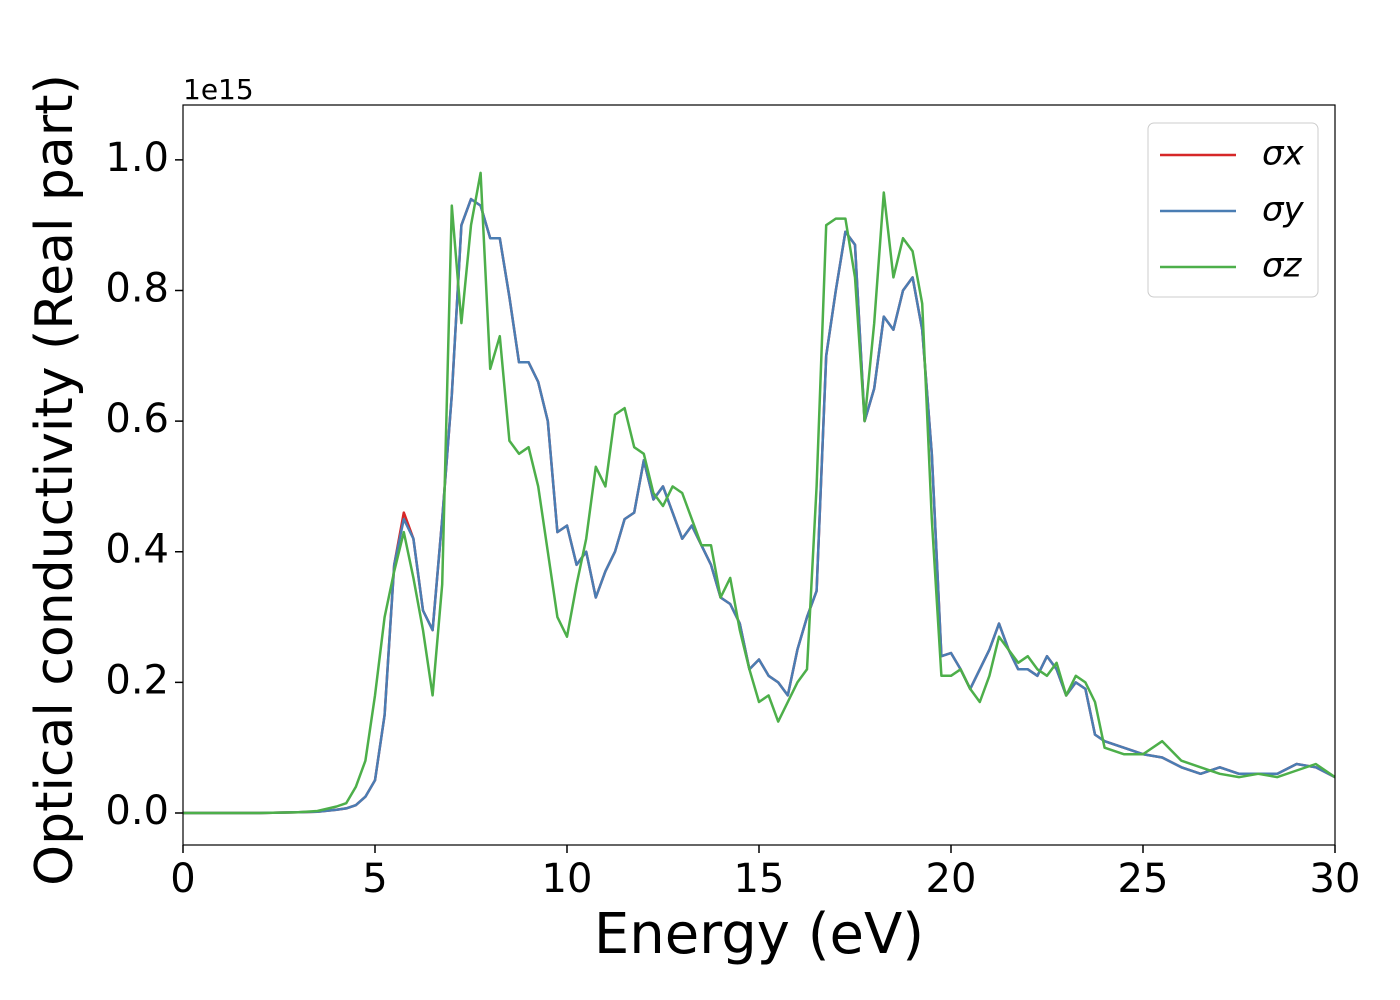  Describe the element at coordinates (137, 550) in the screenshot. I see `y-tick-label: 0.4` at that location.